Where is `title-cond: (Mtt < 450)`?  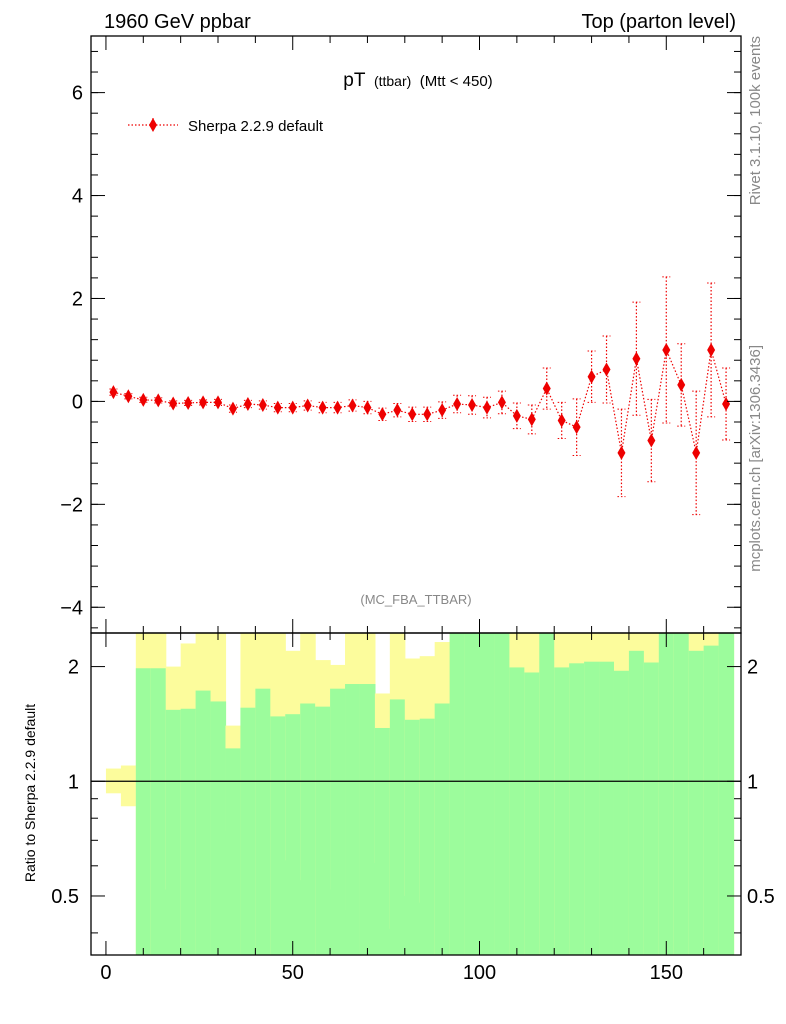
title-cond: (Mtt < 450) is located at coordinates (456, 81).